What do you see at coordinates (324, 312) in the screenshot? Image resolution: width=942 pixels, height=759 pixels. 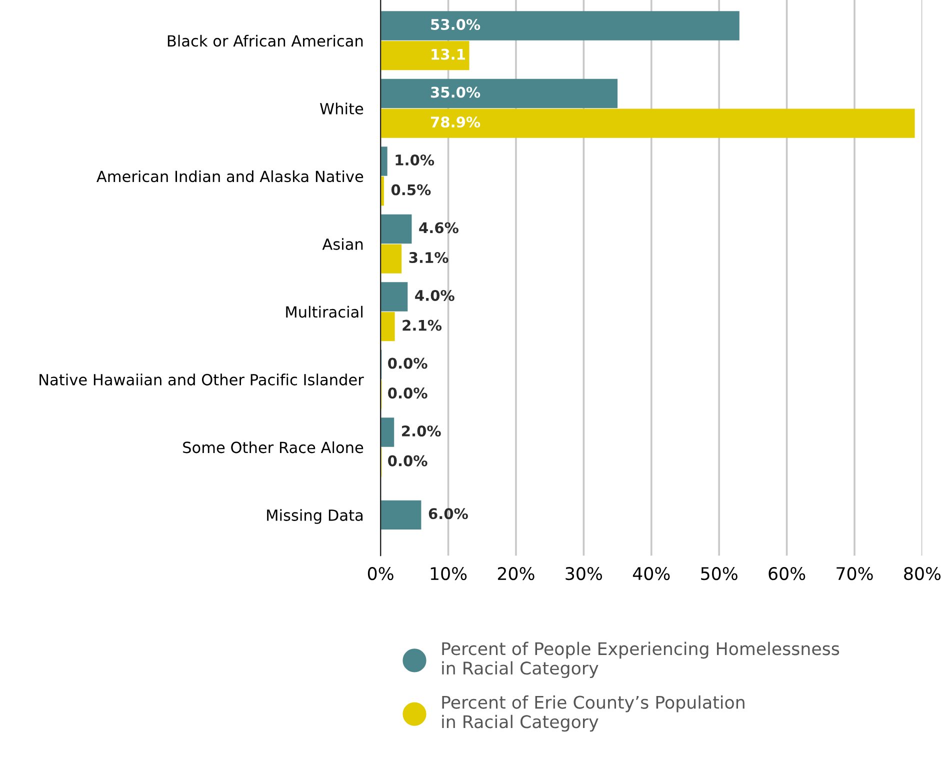 I see `y-tick-label: Multiracial` at bounding box center [324, 312].